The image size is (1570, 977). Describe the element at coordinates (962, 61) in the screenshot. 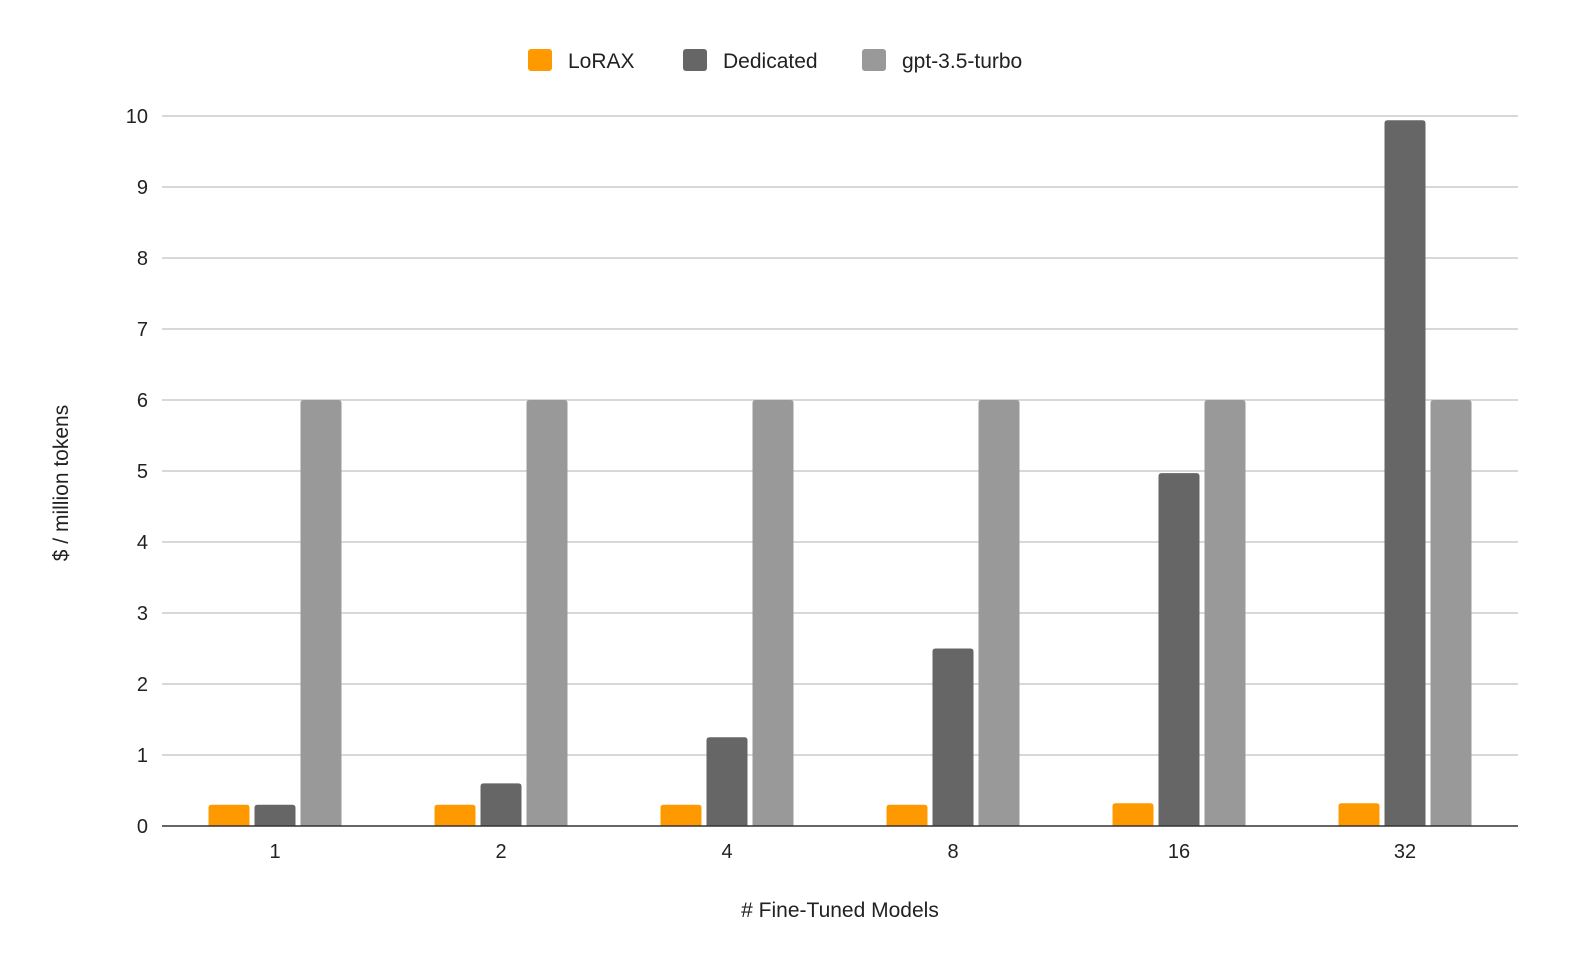

I see `legend-label: gpt-3.5-turbo` at that location.